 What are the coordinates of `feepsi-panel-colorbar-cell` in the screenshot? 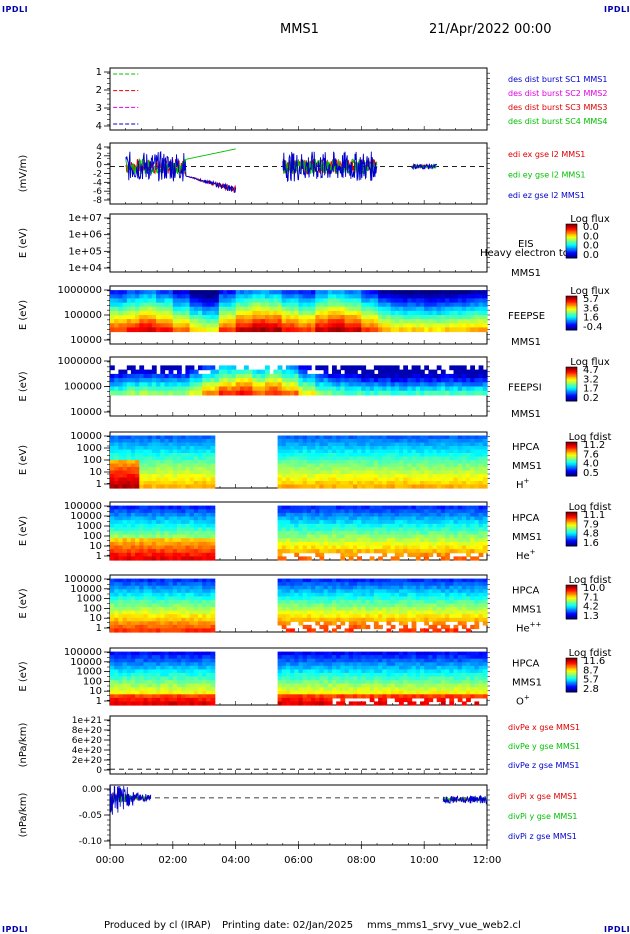 It's located at (571, 377).